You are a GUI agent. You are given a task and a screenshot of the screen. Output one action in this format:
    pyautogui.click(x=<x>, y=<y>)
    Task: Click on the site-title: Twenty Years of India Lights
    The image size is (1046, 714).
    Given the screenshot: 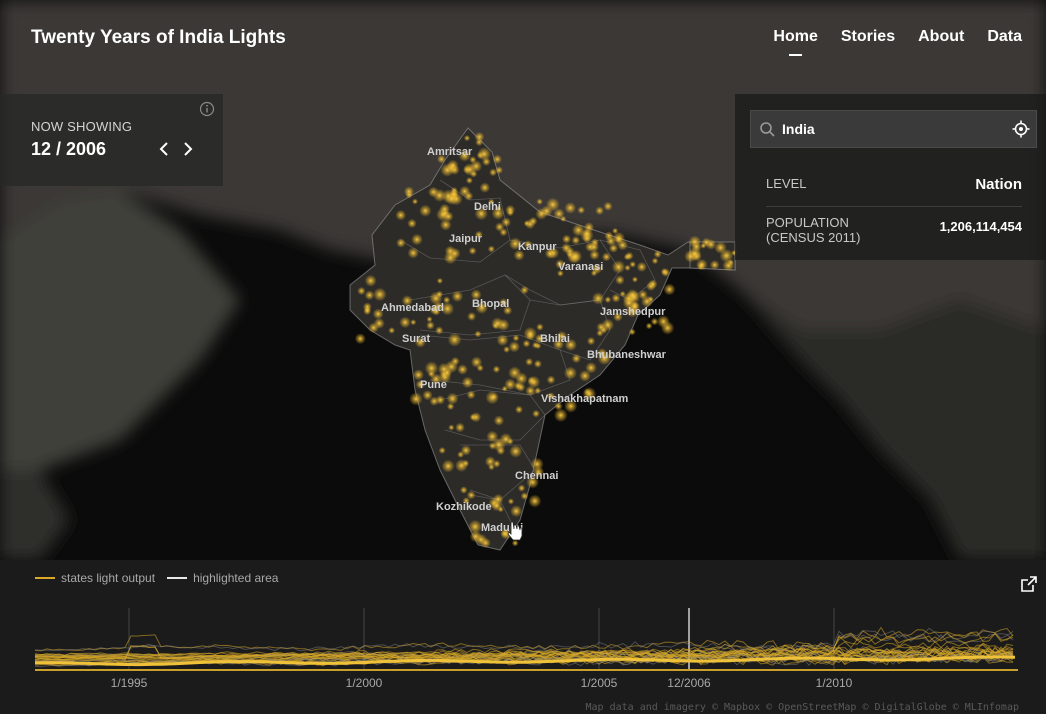 What is the action you would take?
    pyautogui.click(x=158, y=37)
    